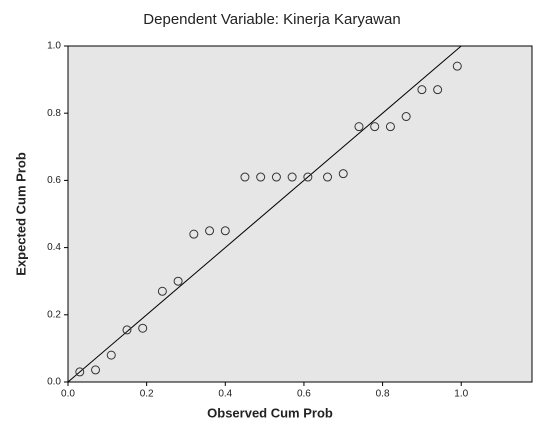 The height and width of the screenshot is (432, 544). What do you see at coordinates (147, 394) in the screenshot?
I see `x-tick-label: 0.2` at bounding box center [147, 394].